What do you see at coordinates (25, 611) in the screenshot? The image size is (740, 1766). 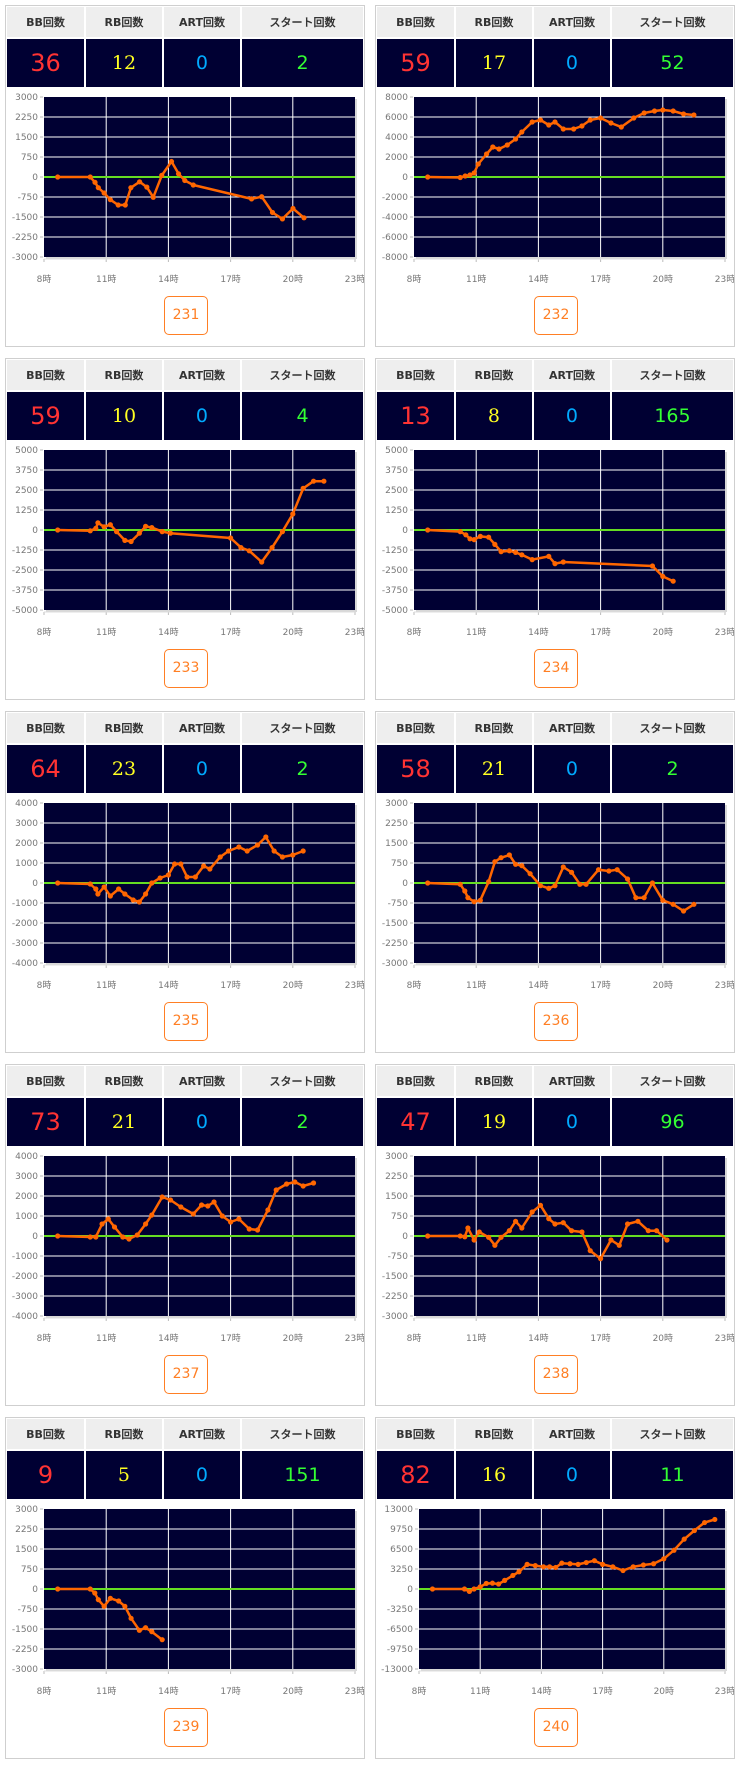 I see `y-tick-label: -5000` at bounding box center [25, 611].